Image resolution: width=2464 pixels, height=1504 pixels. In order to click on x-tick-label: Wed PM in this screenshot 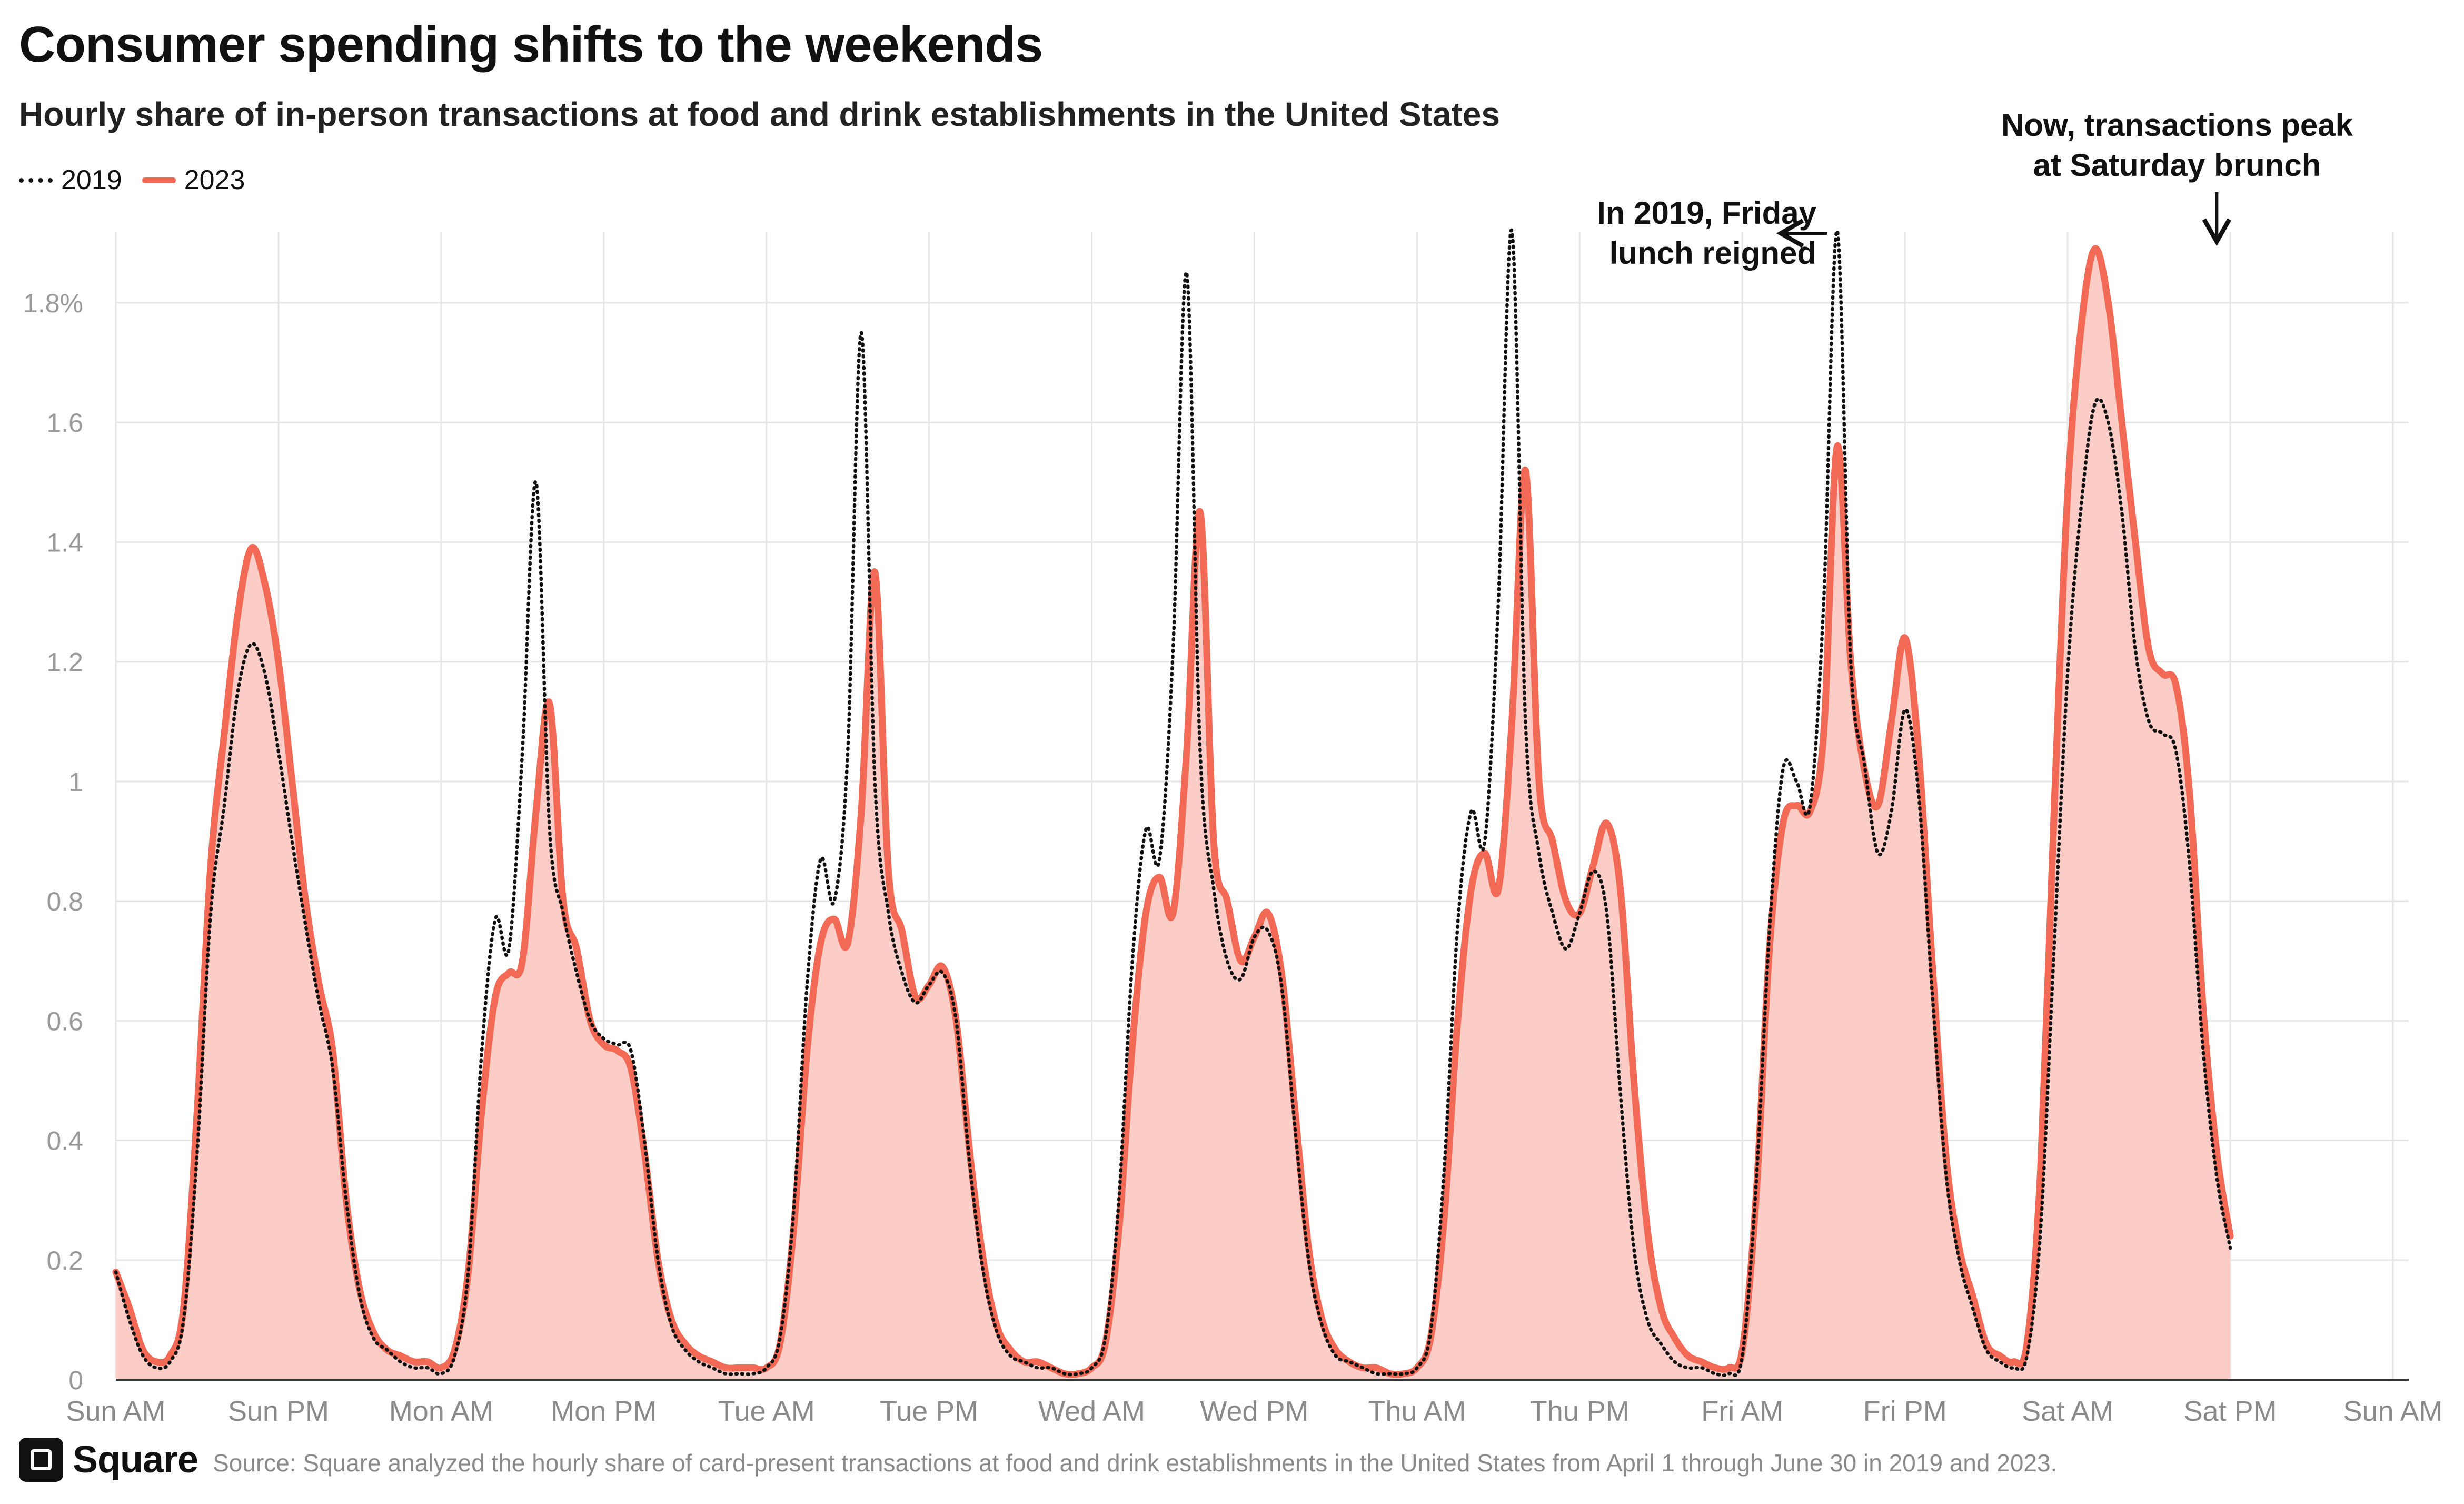, I will do `click(1254, 1411)`.